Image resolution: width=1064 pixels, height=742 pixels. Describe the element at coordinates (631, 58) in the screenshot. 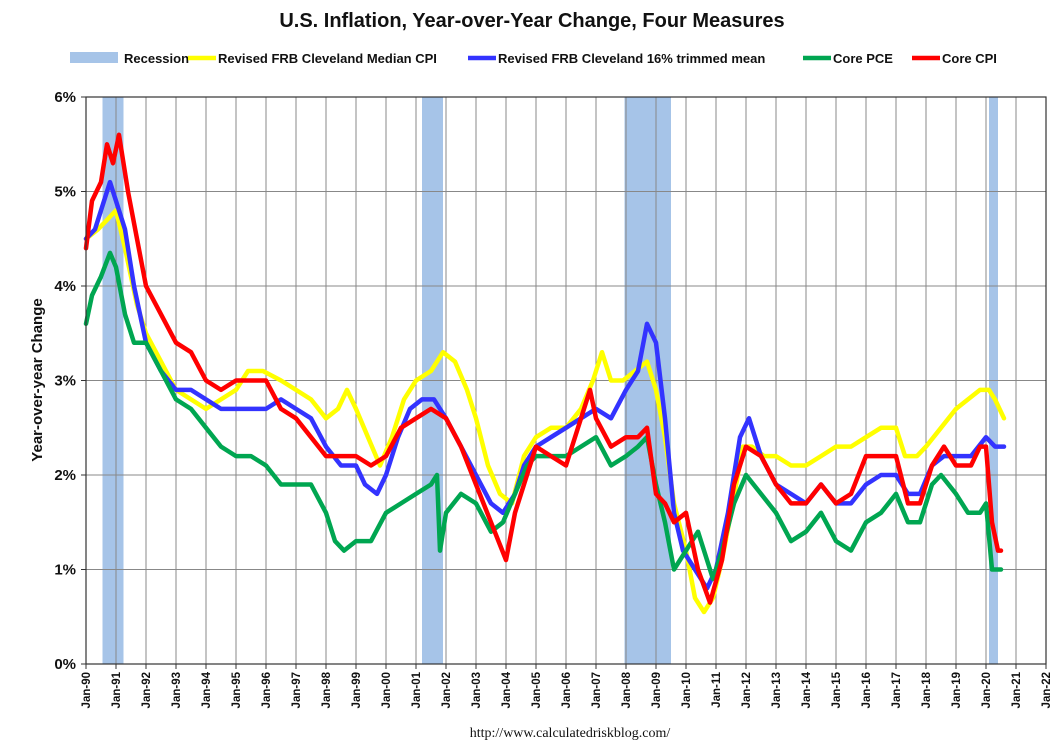

I see `legend-label-revised-frb-cleveland-16-trimmed-mean: Revised FRB Cleveland 16% trimmed mean` at that location.